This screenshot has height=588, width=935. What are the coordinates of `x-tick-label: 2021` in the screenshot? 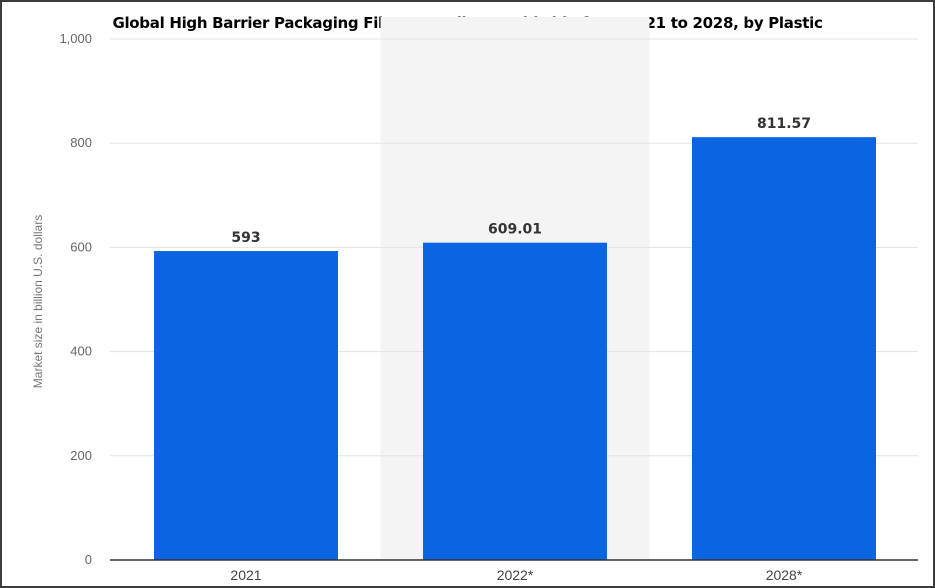 It's located at (245, 575).